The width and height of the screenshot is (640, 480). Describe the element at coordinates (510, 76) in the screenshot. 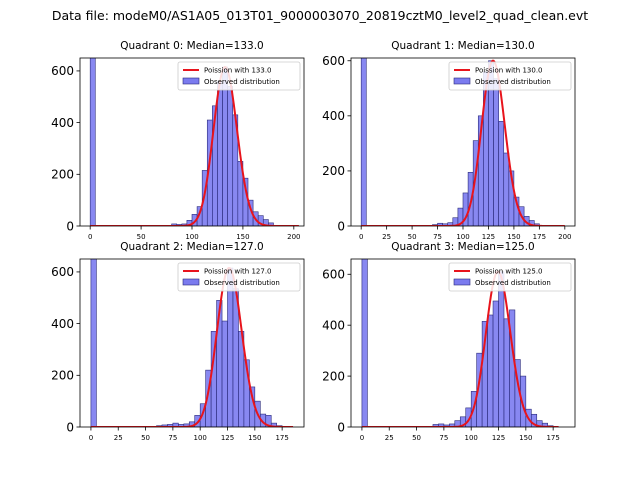

I see `legend: Poission with 130.0 Observed distribution` at that location.